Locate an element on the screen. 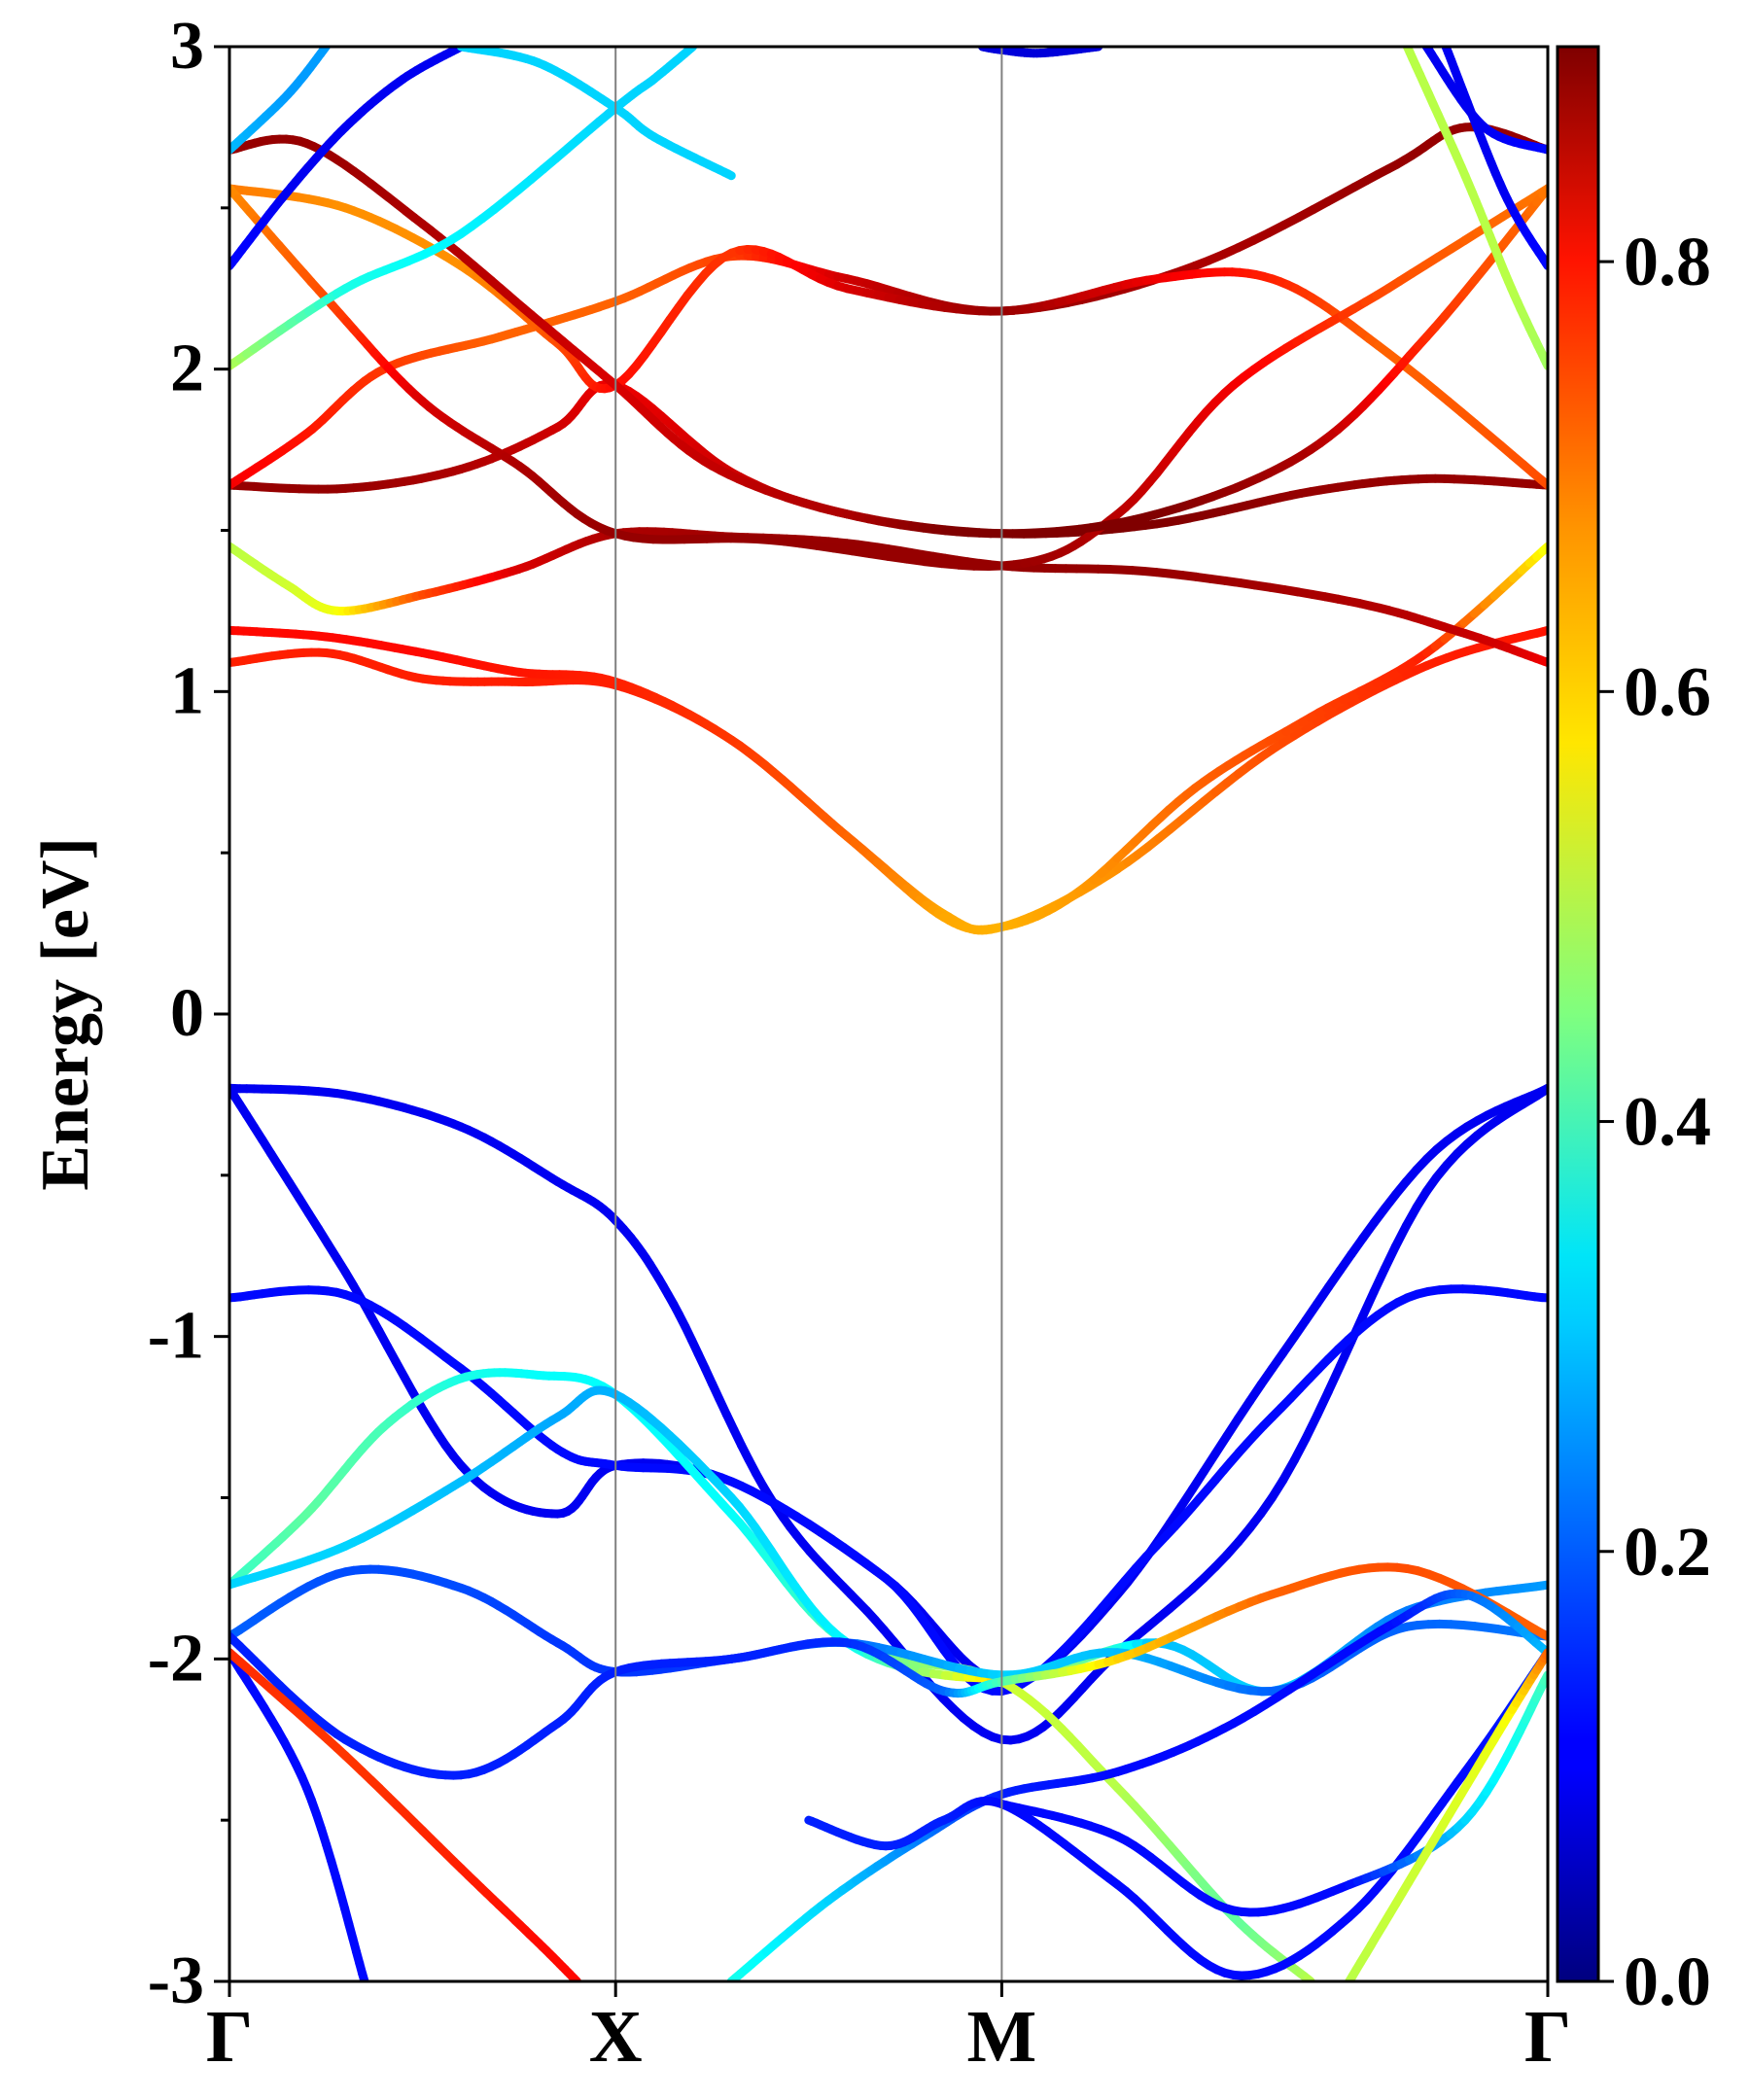  colorbar-tick-label: 0.8 is located at coordinates (1667, 261).